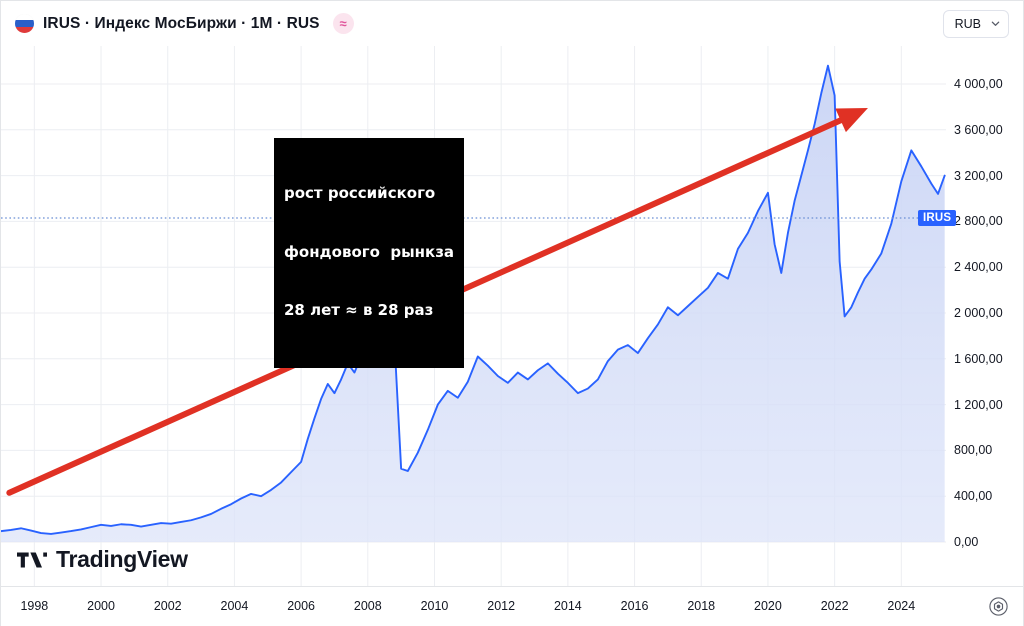 The width and height of the screenshot is (1024, 626). What do you see at coordinates (851, 120) in the screenshot?
I see `arrow-head` at bounding box center [851, 120].